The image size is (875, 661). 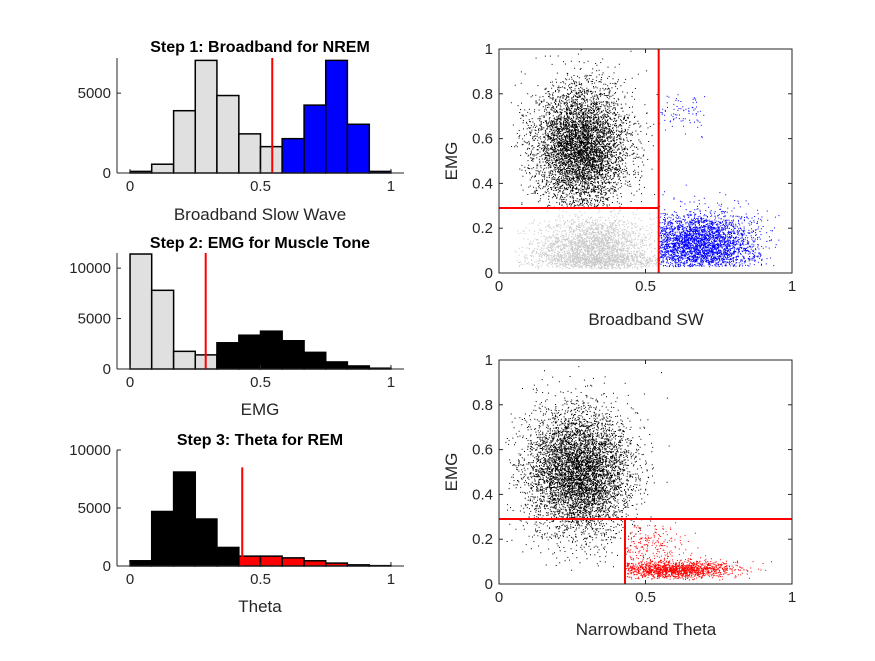 What do you see at coordinates (260, 409) in the screenshot?
I see `x-axis-label: EMG` at bounding box center [260, 409].